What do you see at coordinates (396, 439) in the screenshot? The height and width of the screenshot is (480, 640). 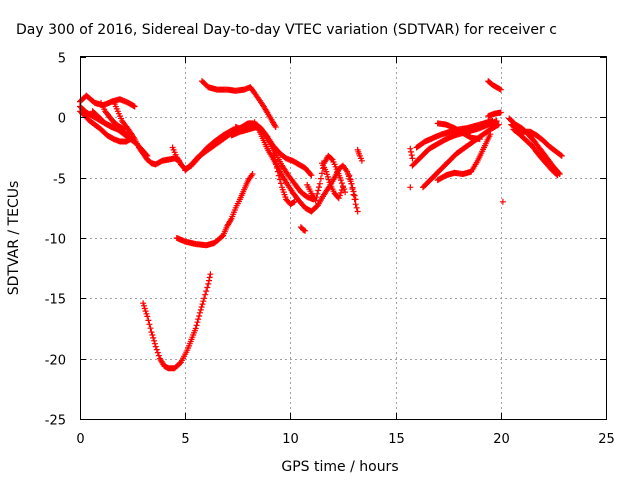 I see `x-tick-label: 15` at bounding box center [396, 439].